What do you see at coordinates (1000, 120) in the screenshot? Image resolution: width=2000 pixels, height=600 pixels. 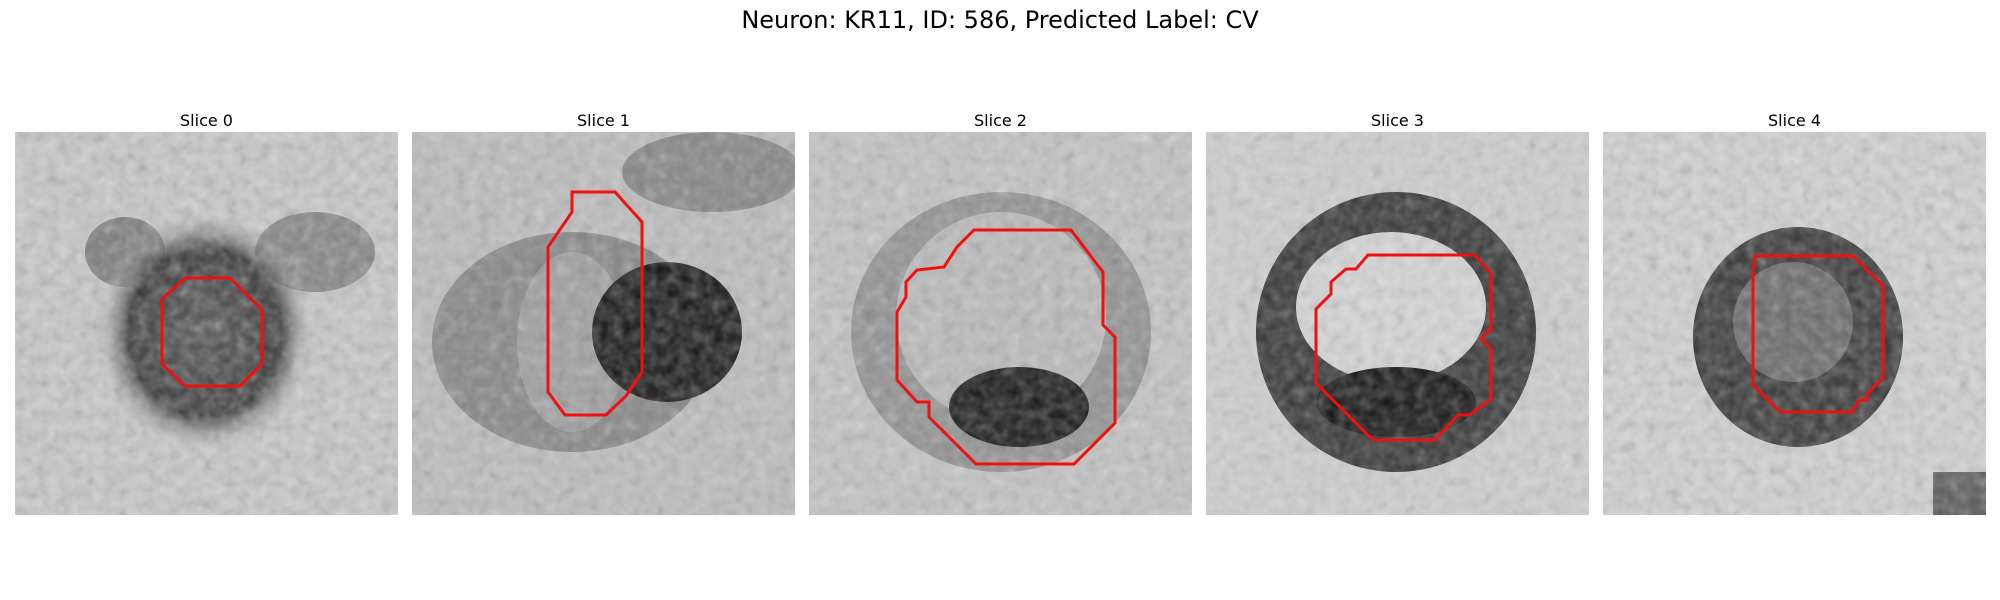 I see `panel-title: Slice 2` at bounding box center [1000, 120].